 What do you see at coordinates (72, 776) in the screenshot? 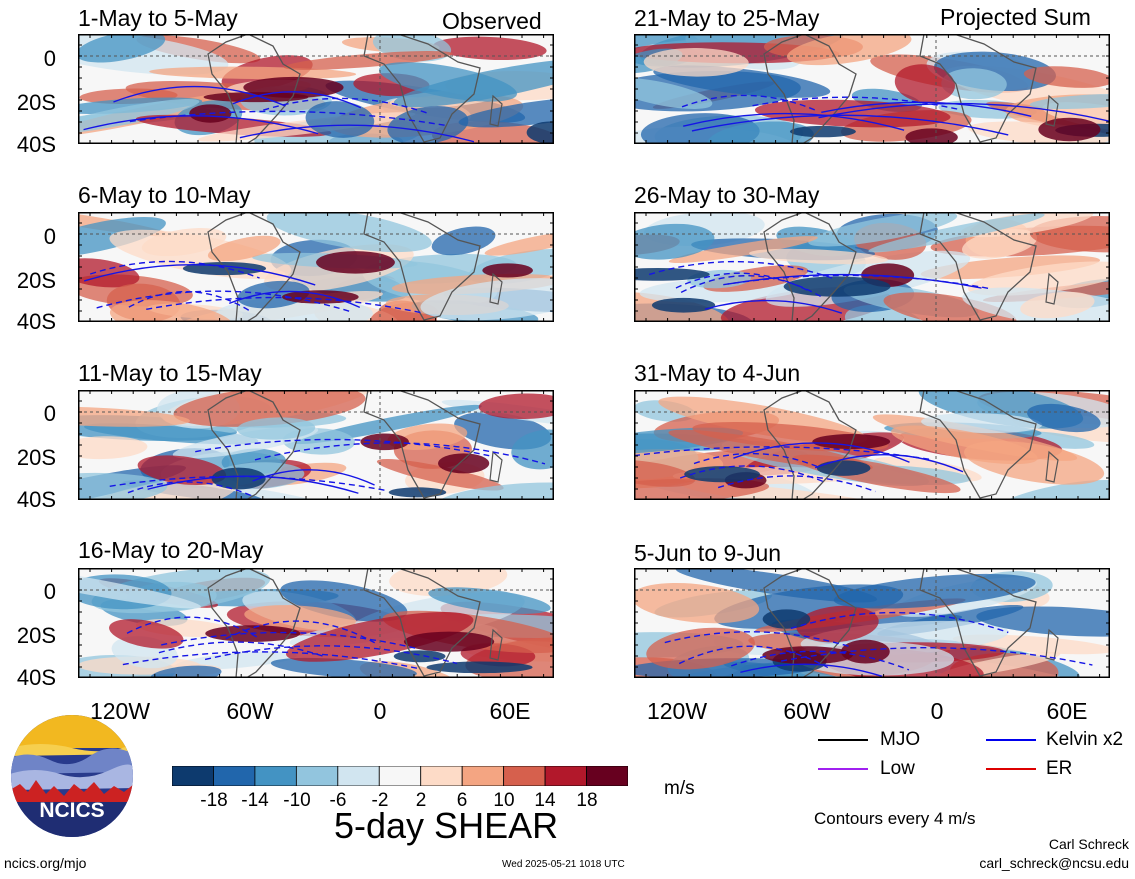
I see `ncics-logo: NCICS` at bounding box center [72, 776].